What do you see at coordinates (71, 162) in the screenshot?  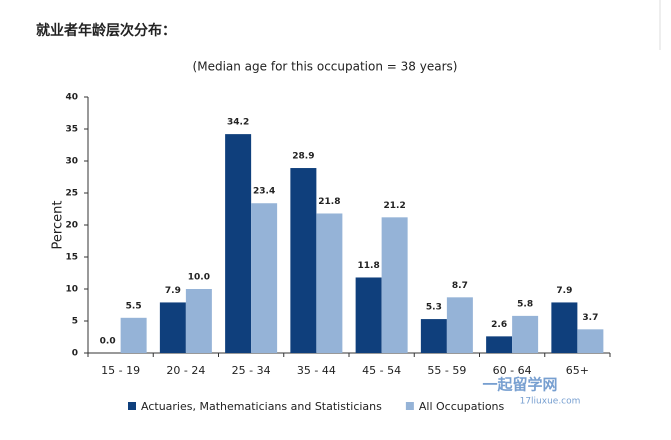 I see `y-tick-label: 30` at bounding box center [71, 162].